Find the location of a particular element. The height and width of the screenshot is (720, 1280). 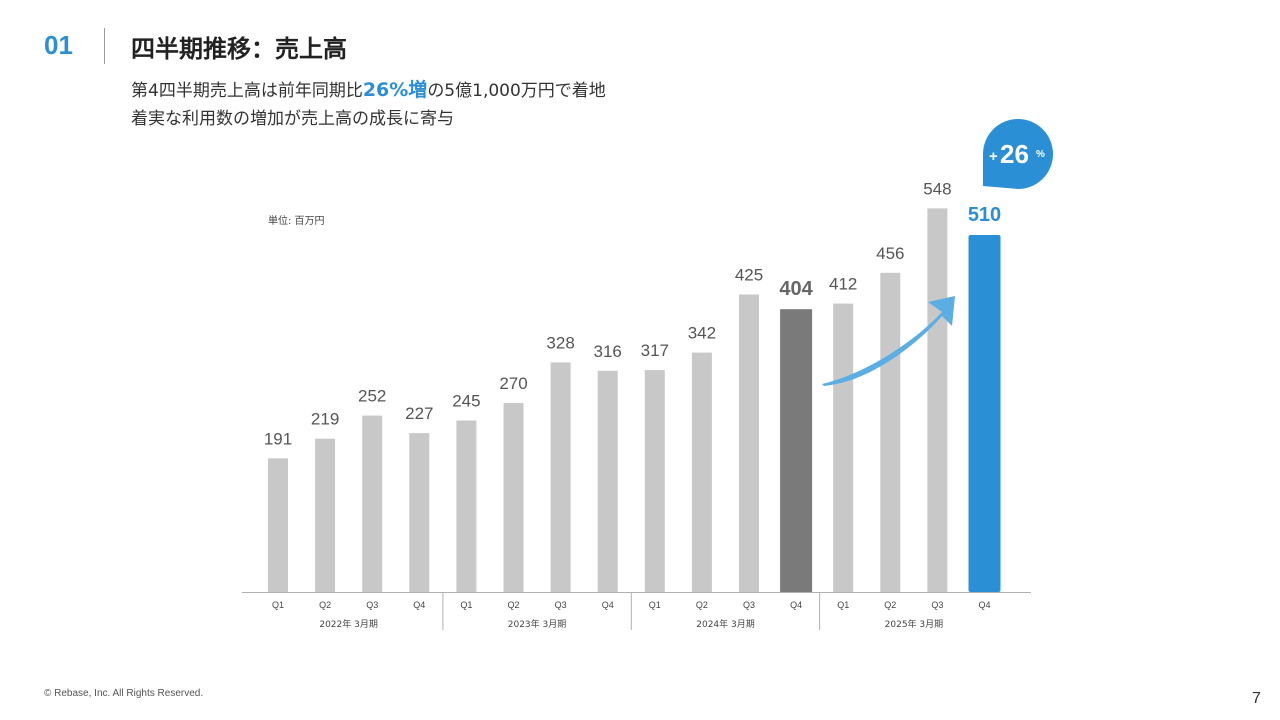

tick-label-14: Q2 is located at coordinates (890, 605).